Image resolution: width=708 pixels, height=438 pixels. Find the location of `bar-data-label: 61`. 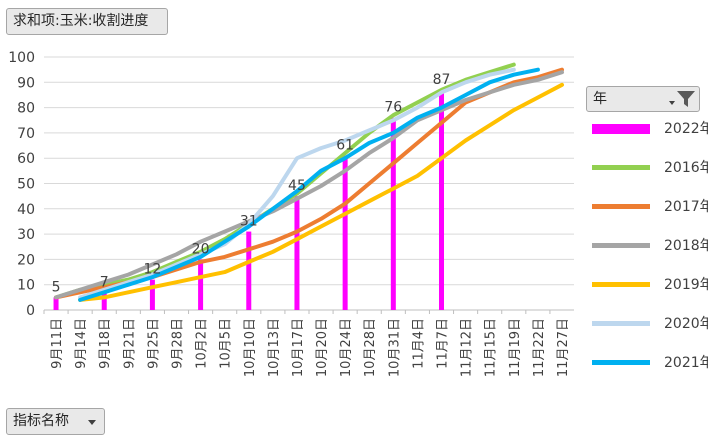

bar-data-label: 61 is located at coordinates (345, 146).